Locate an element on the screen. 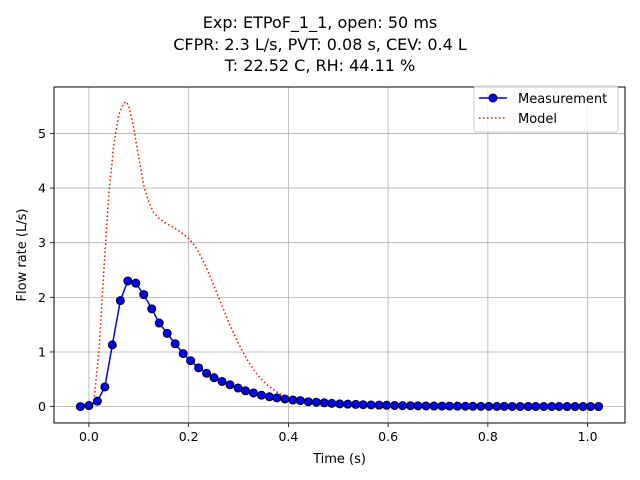 This screenshot has height=480, width=640. x-tick-label: 0.4 is located at coordinates (288, 436).